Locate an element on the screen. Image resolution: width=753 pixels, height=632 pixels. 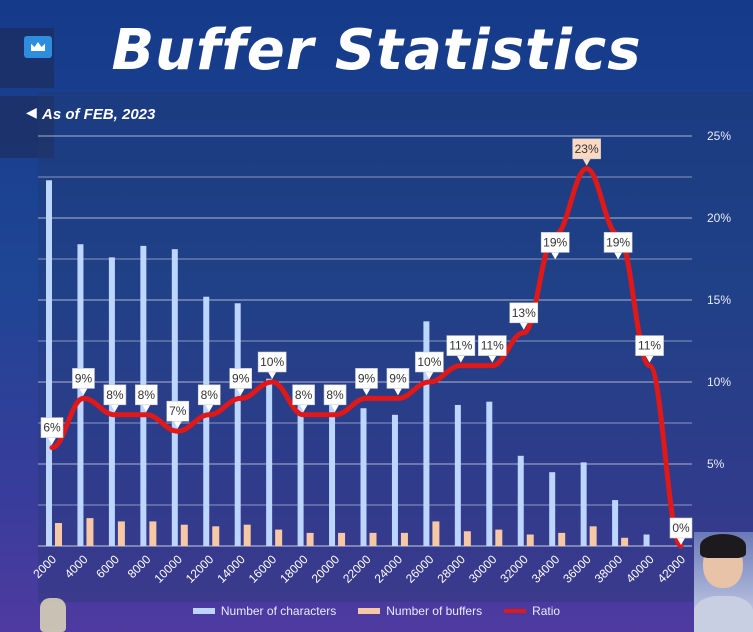
x-tick-label: 34000 is located at coordinates (546, 569).